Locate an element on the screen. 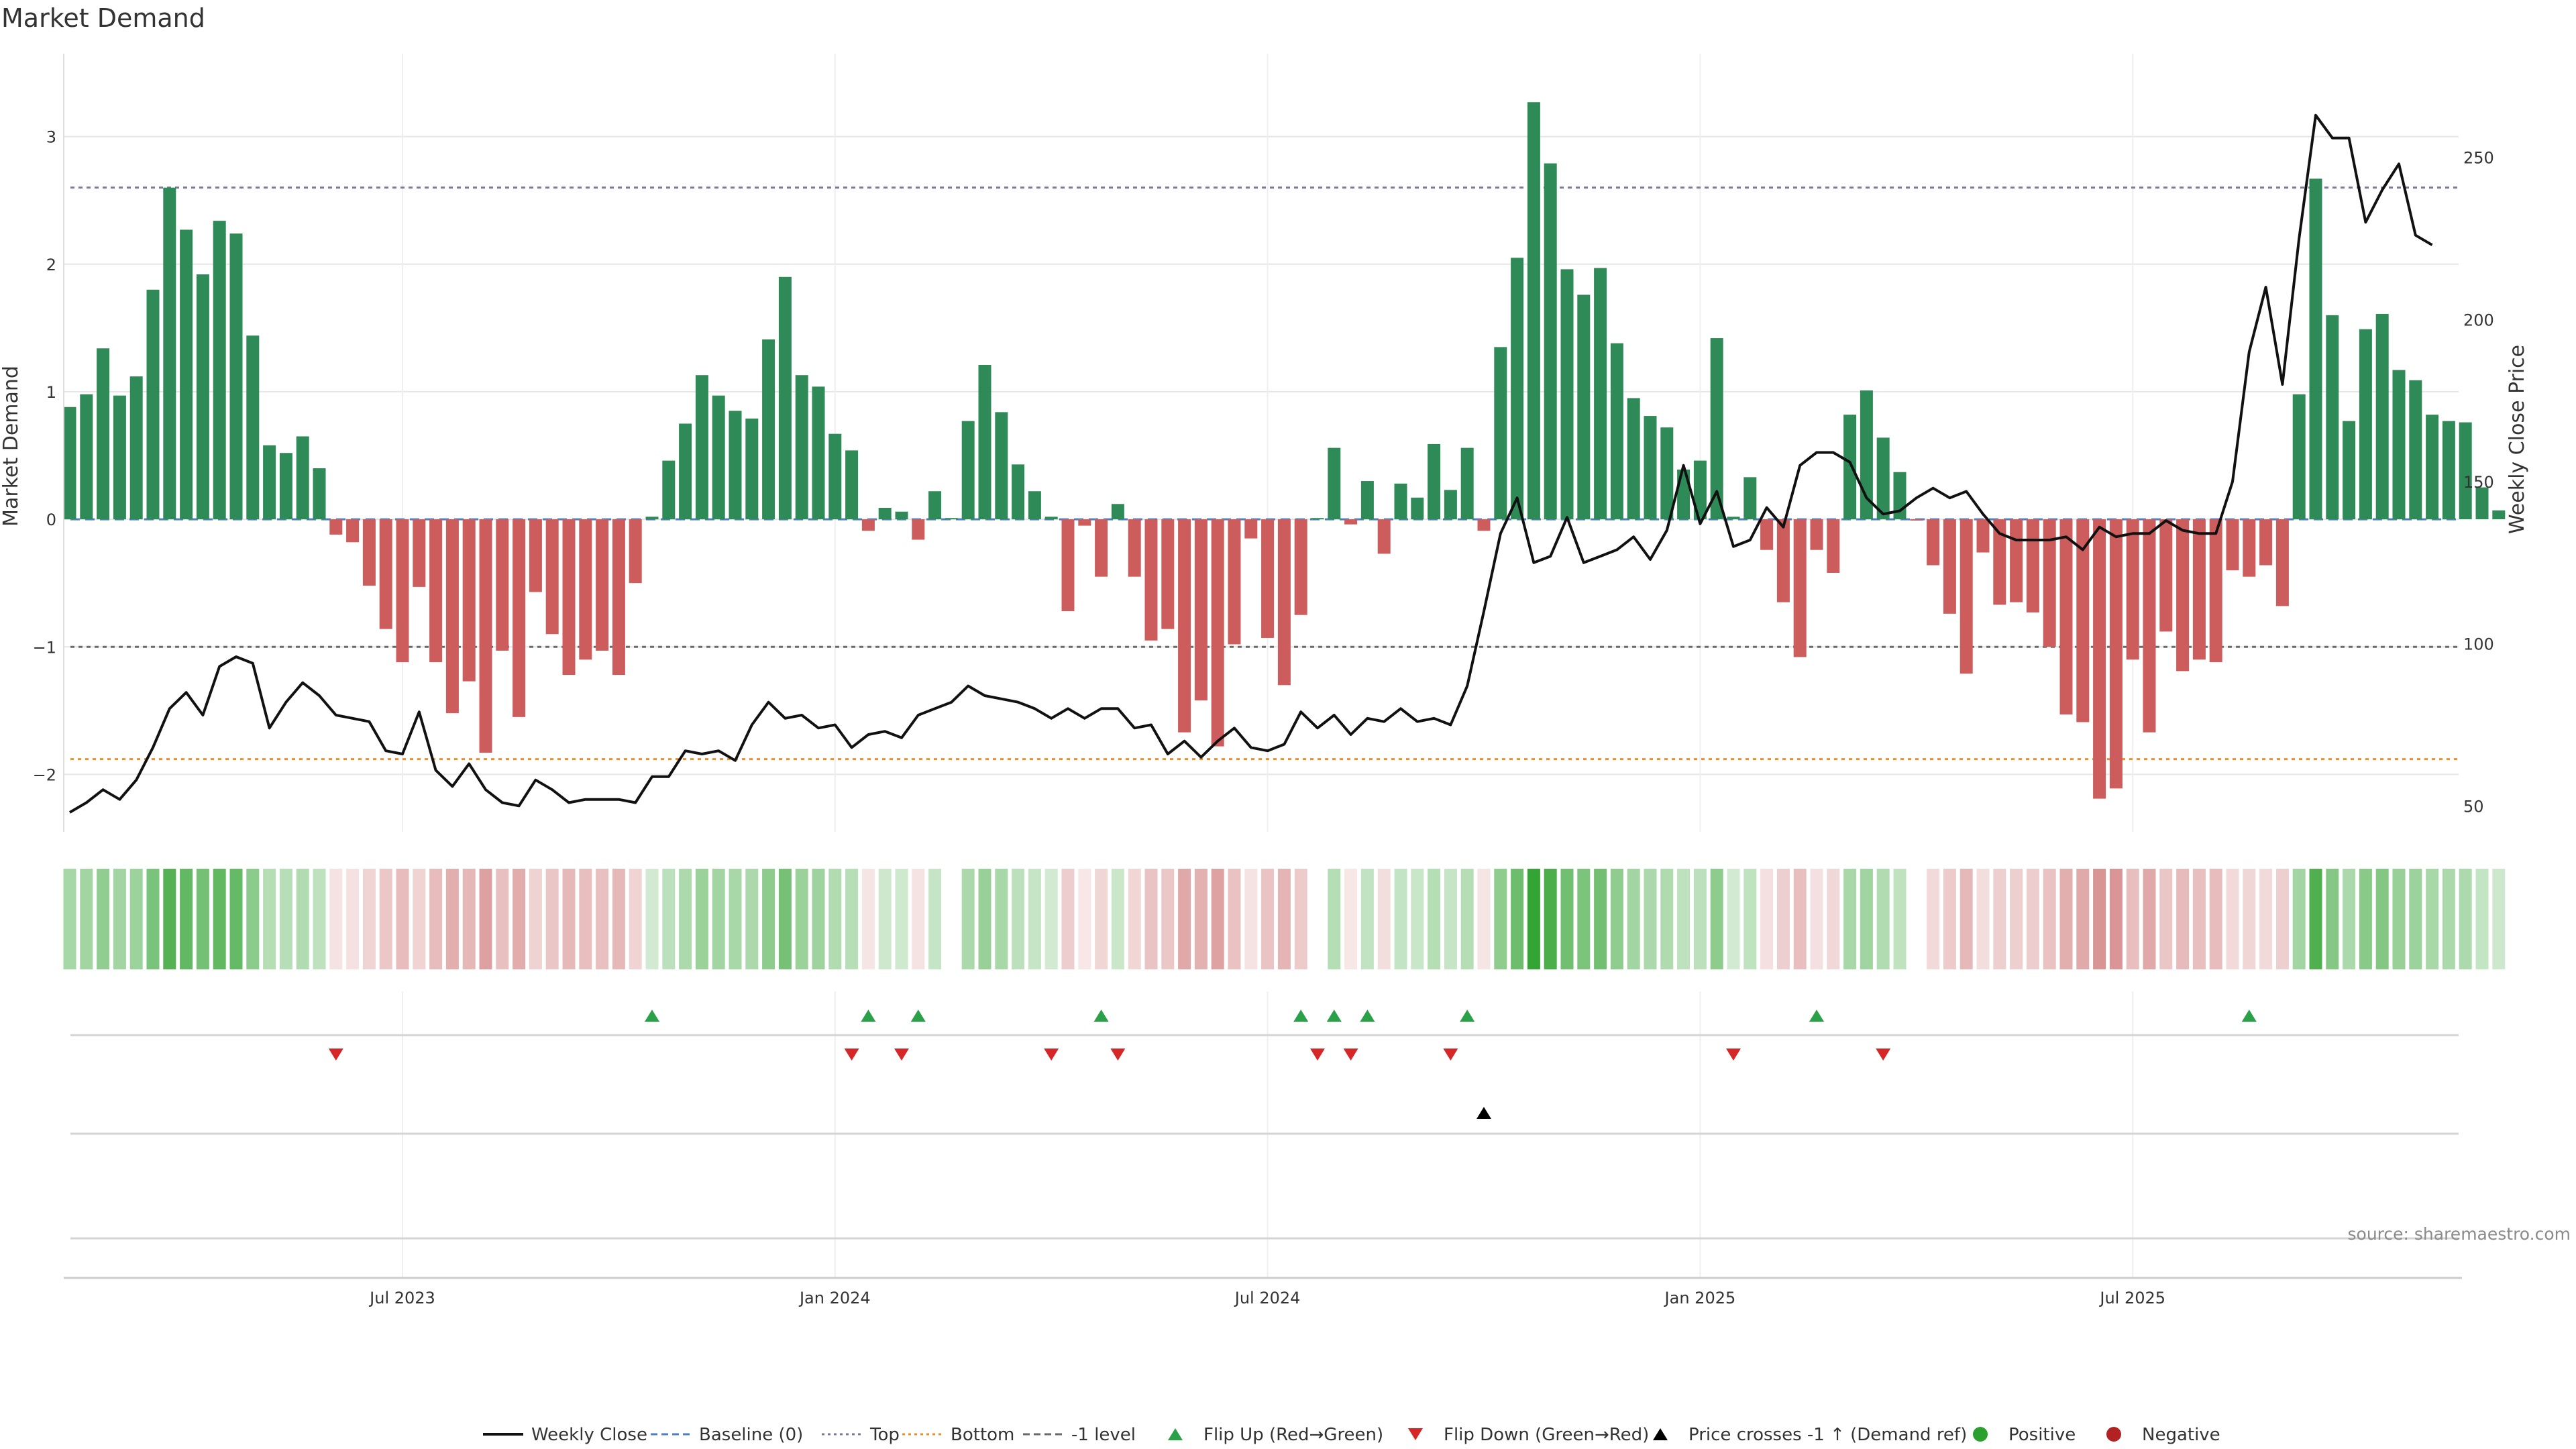 This screenshot has height=1449, width=2576. x-tick-label: Jul 2023 is located at coordinates (401, 1298).